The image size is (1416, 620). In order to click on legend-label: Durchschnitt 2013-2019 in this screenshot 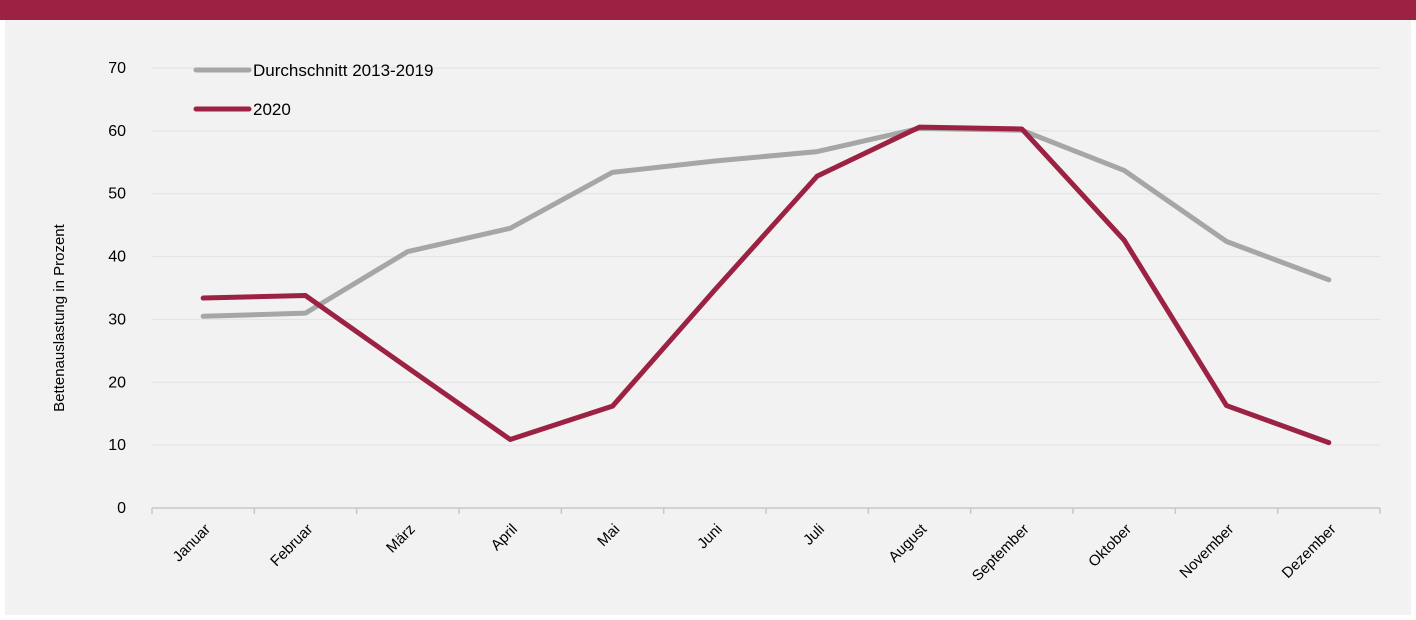, I will do `click(343, 70)`.